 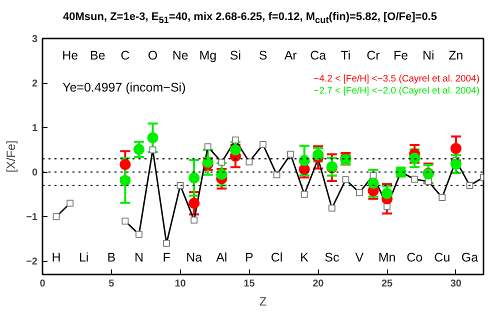 What do you see at coordinates (35, 128) in the screenshot?
I see `y-tick-label: 1` at bounding box center [35, 128].